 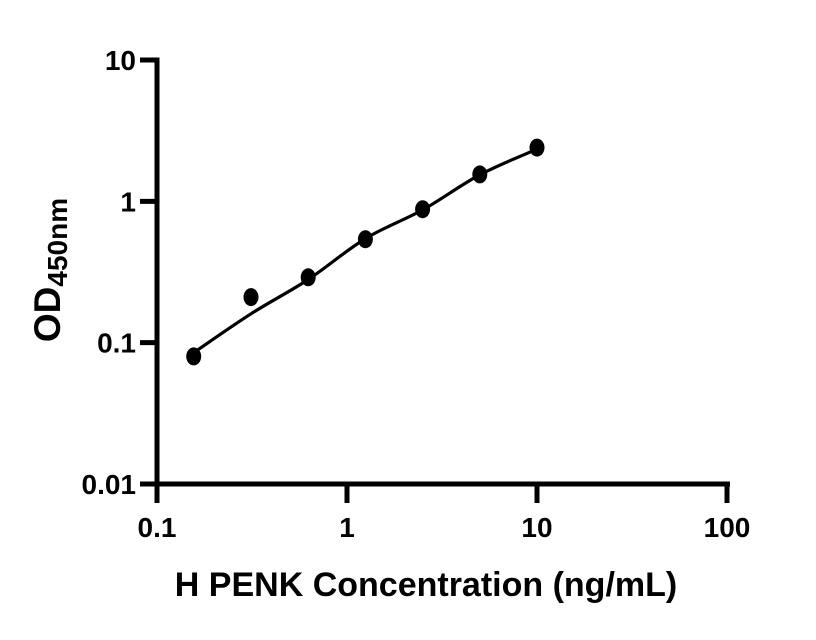 I want to click on y-tick-label: 0.01, so click(x=109, y=484).